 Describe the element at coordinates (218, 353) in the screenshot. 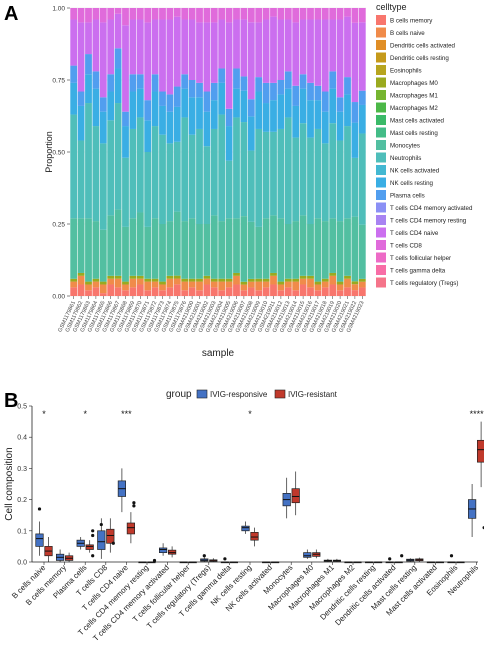

I see `x-axis-label-a: sample` at that location.